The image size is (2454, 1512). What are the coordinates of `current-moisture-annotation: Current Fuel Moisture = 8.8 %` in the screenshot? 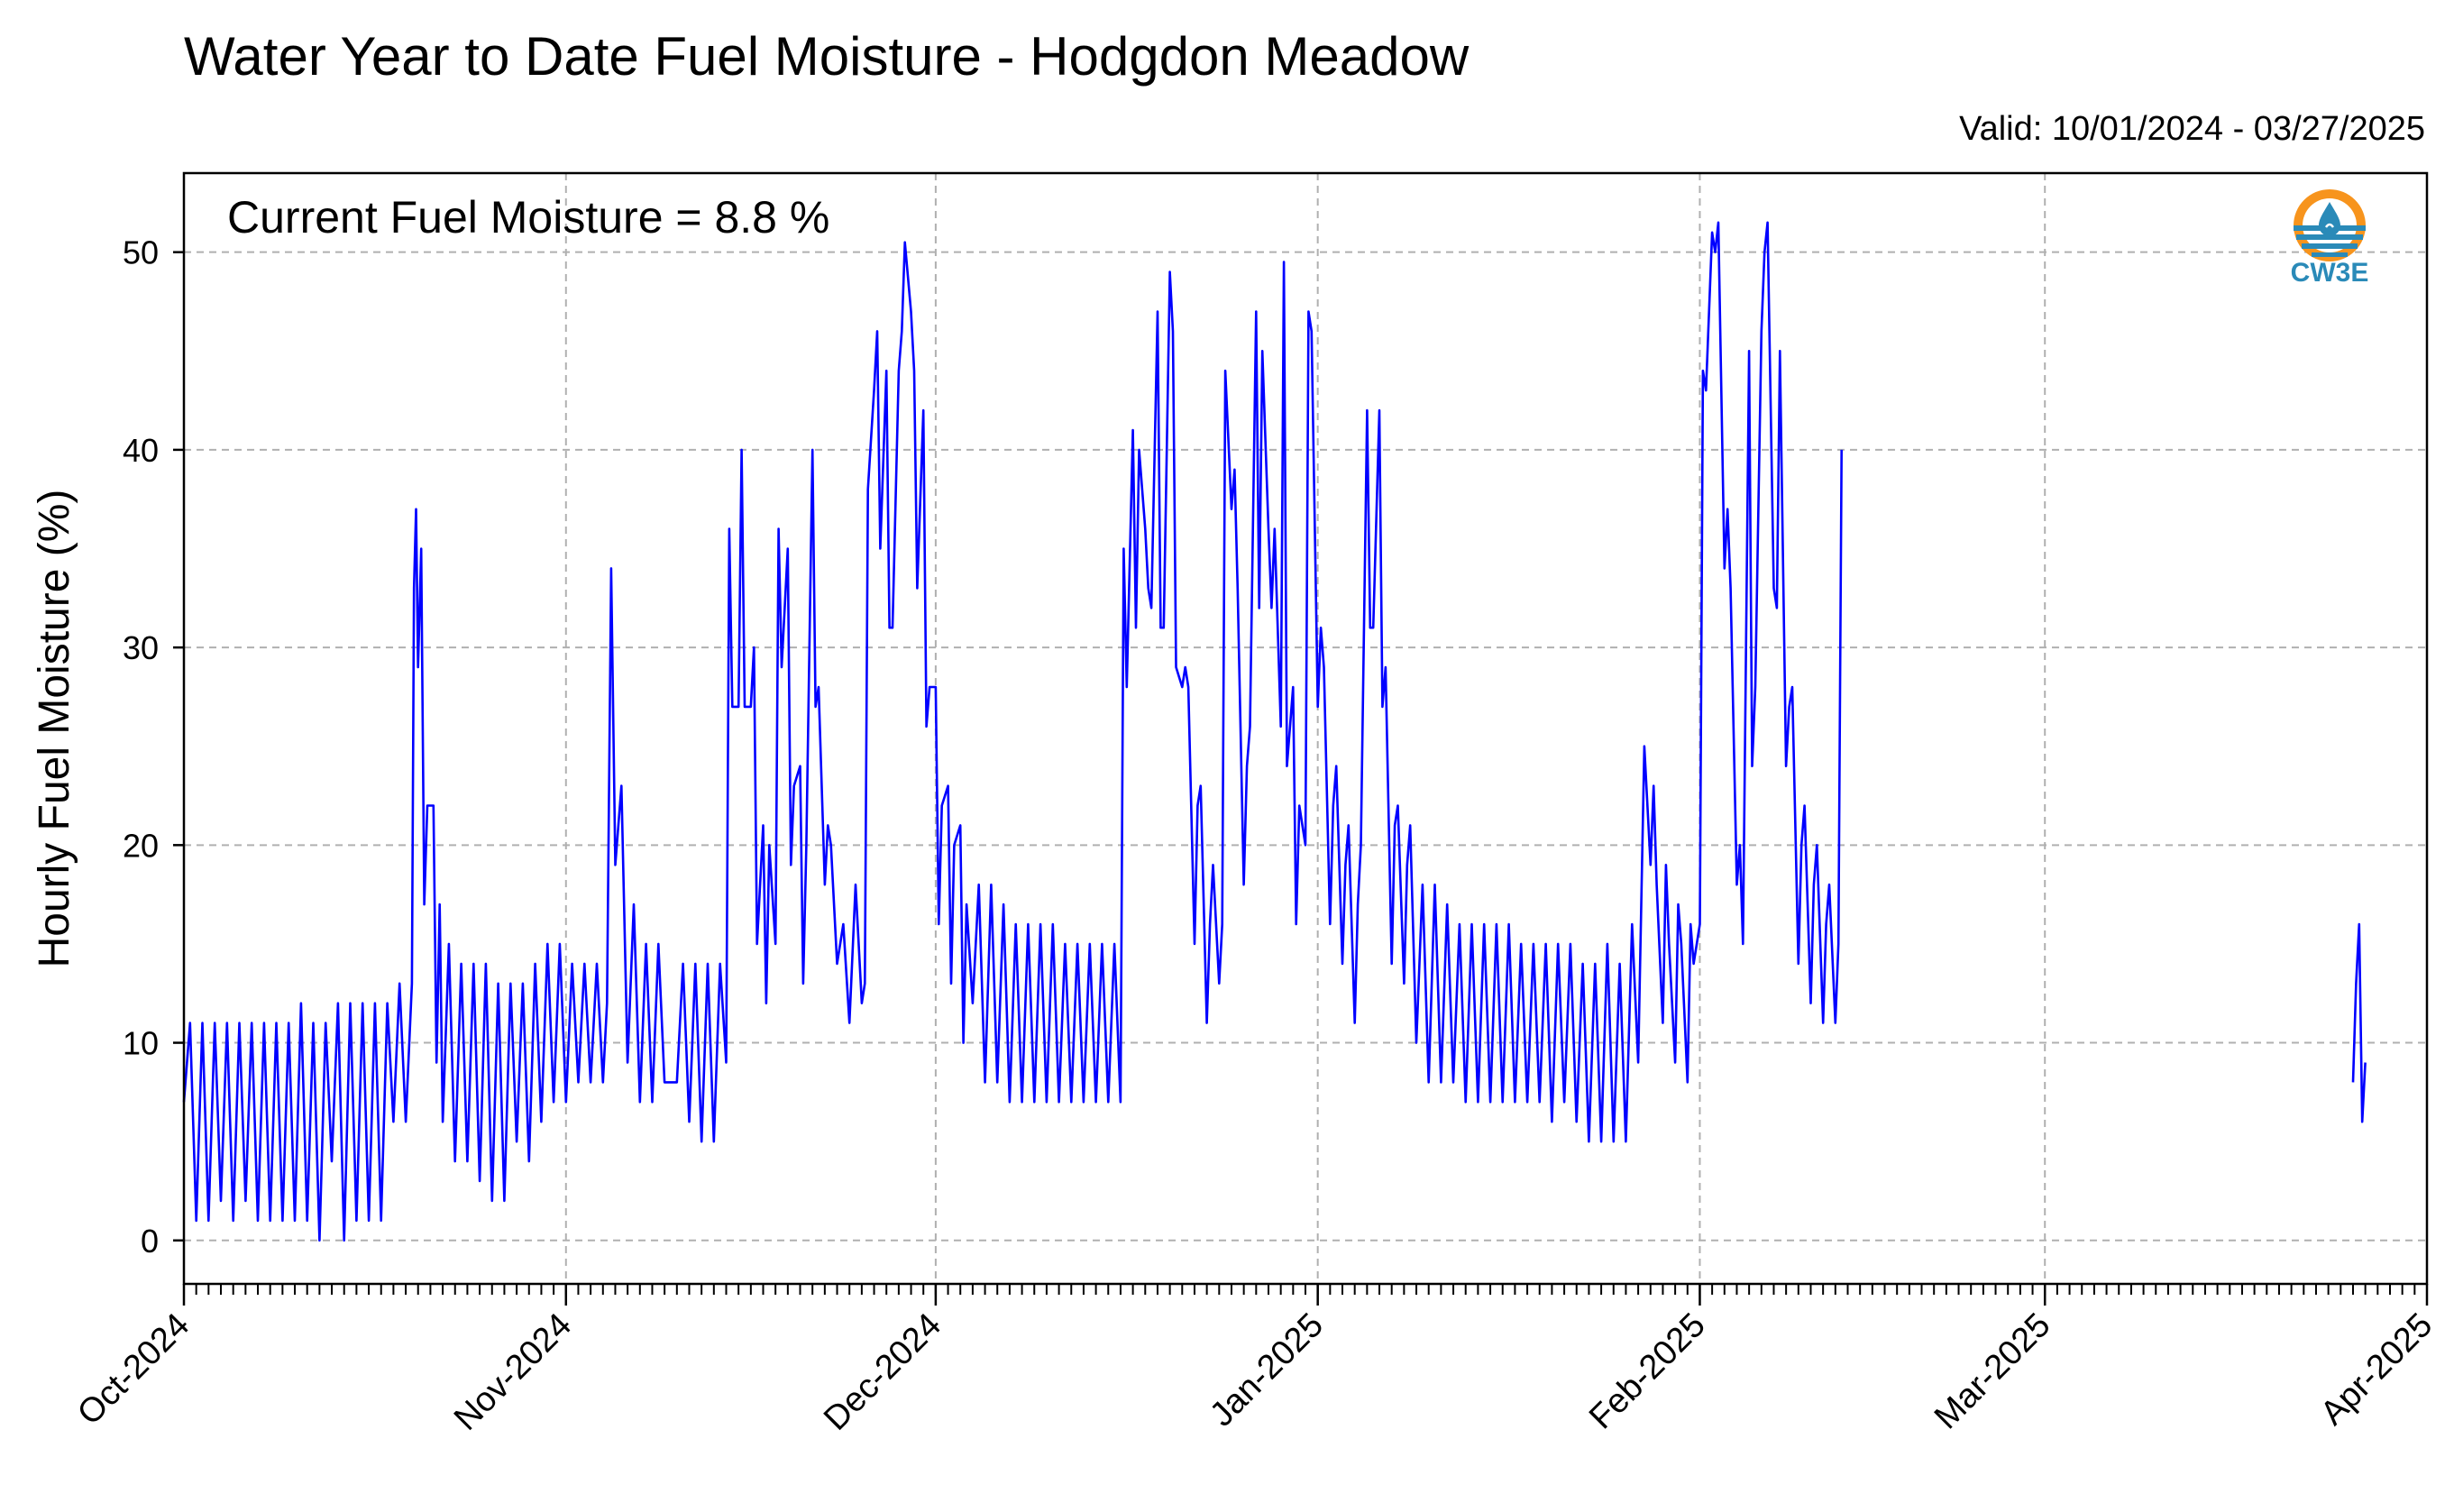 It's located at (528, 218).